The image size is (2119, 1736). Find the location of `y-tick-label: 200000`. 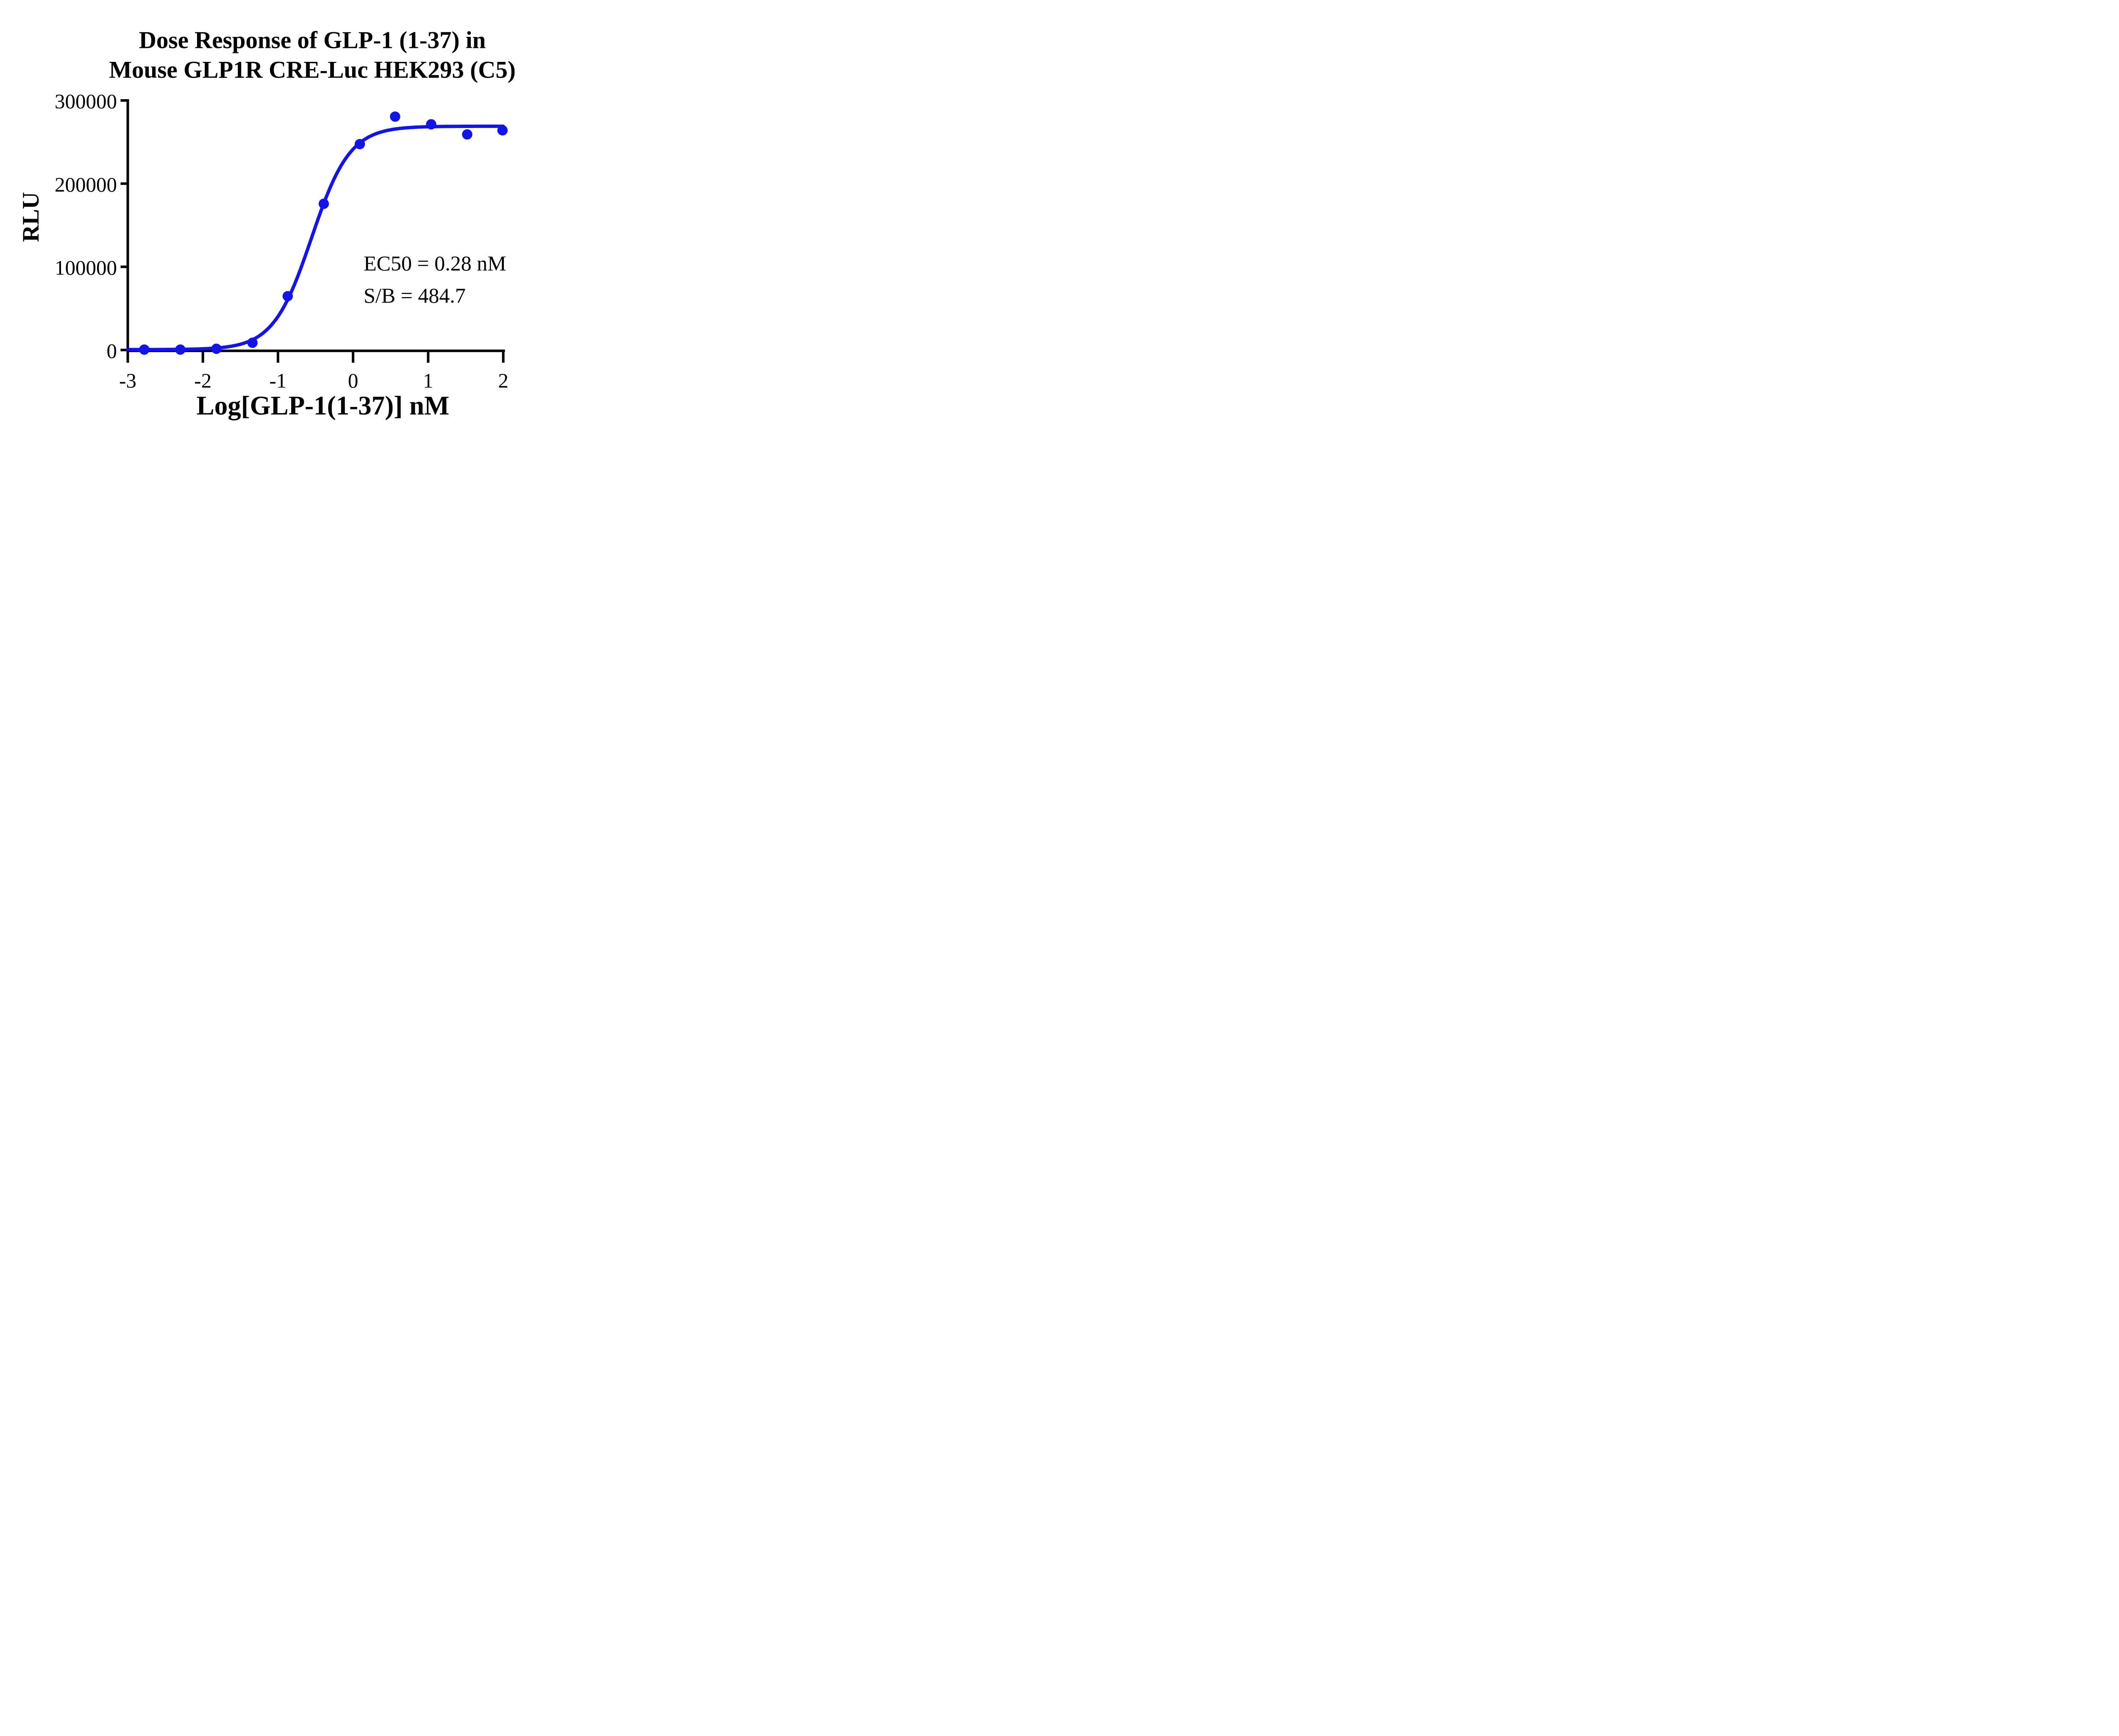

y-tick-label: 200000 is located at coordinates (86, 184).